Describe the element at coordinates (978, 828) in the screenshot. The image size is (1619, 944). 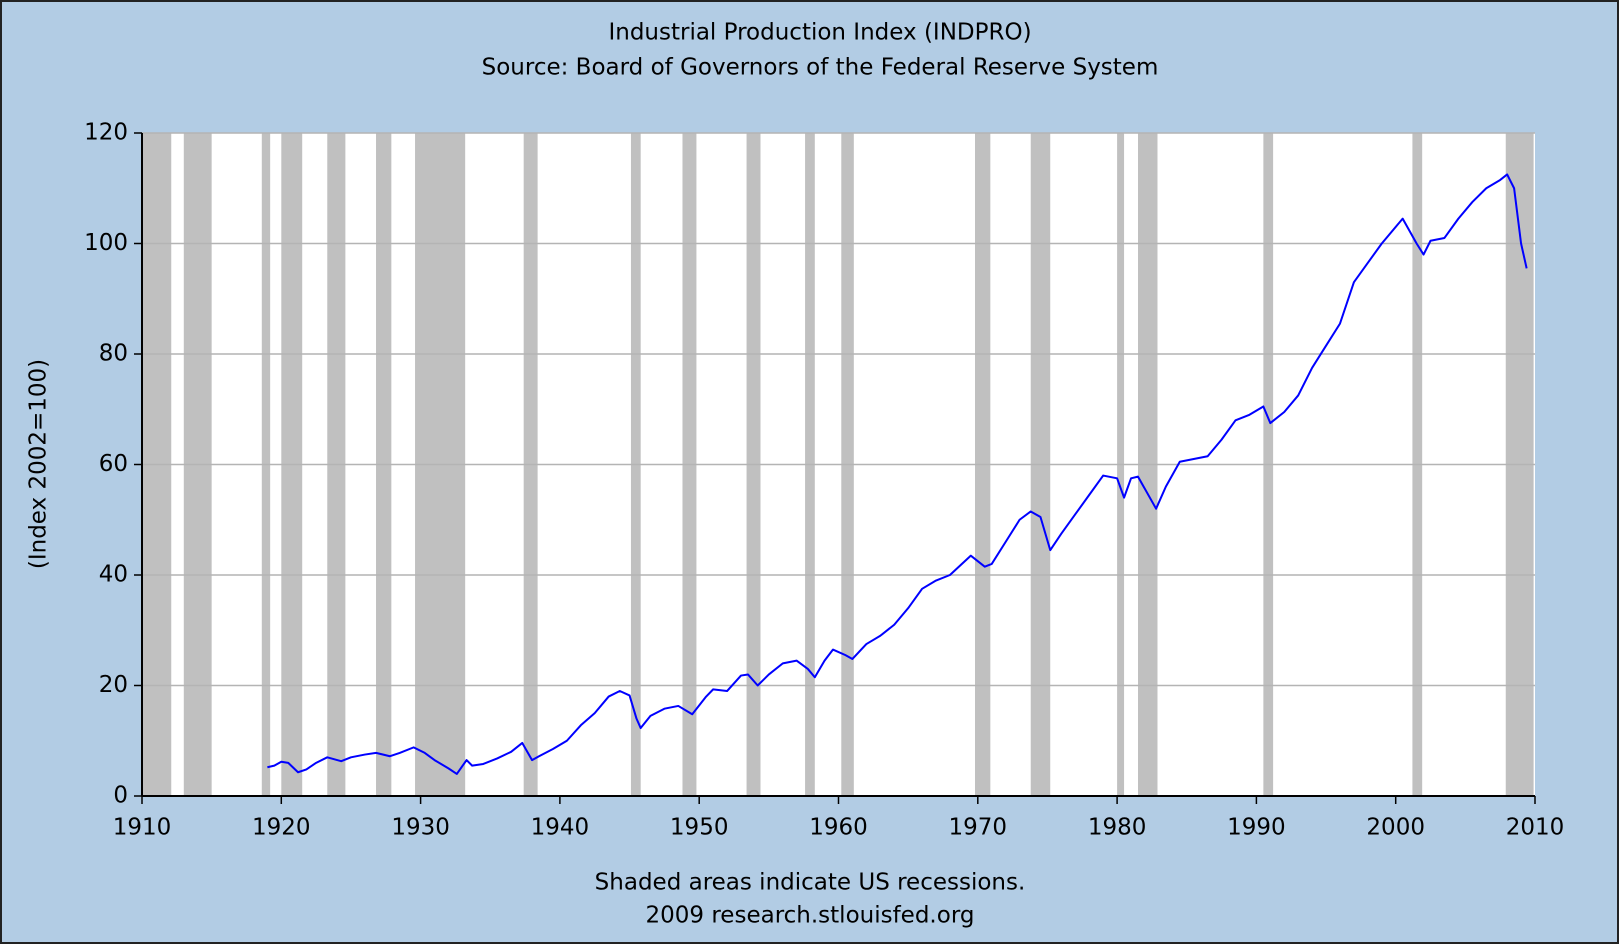
I see `x-tick-label: 1970` at that location.